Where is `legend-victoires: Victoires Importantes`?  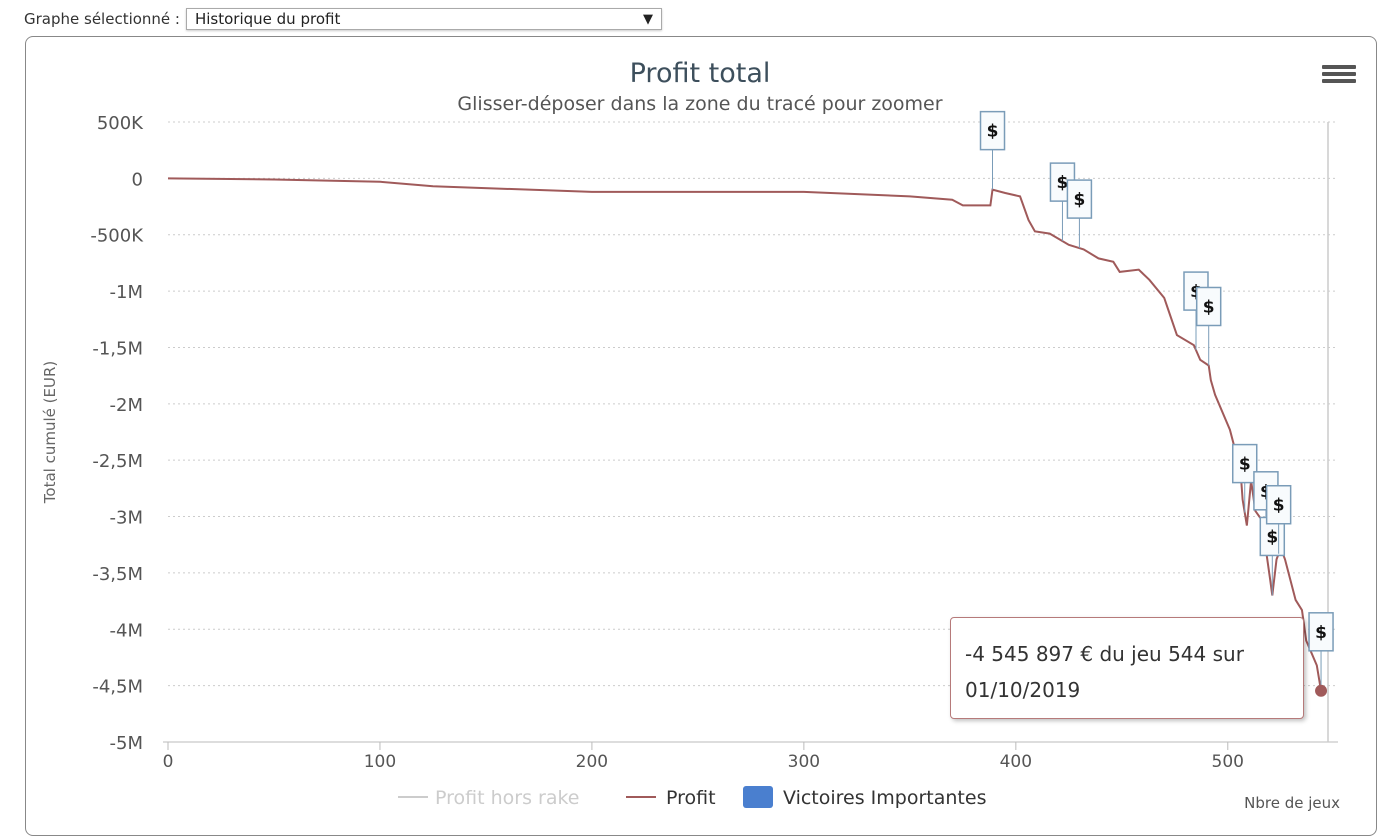 legend-victoires: Victoires Importantes is located at coordinates (884, 798).